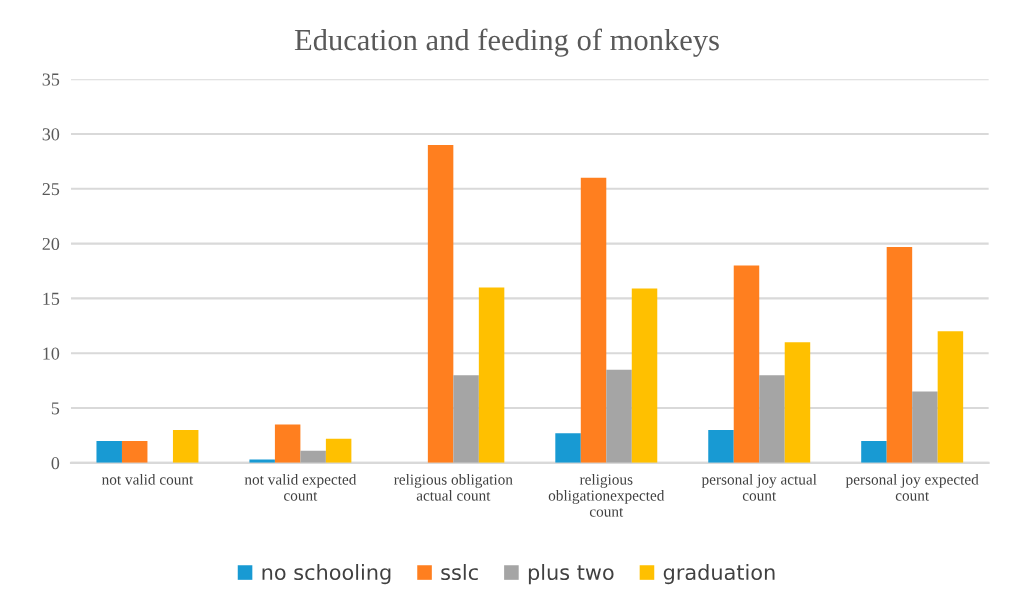  Describe the element at coordinates (300, 487) in the screenshot. I see `x-tick-label: not valid expected count` at that location.